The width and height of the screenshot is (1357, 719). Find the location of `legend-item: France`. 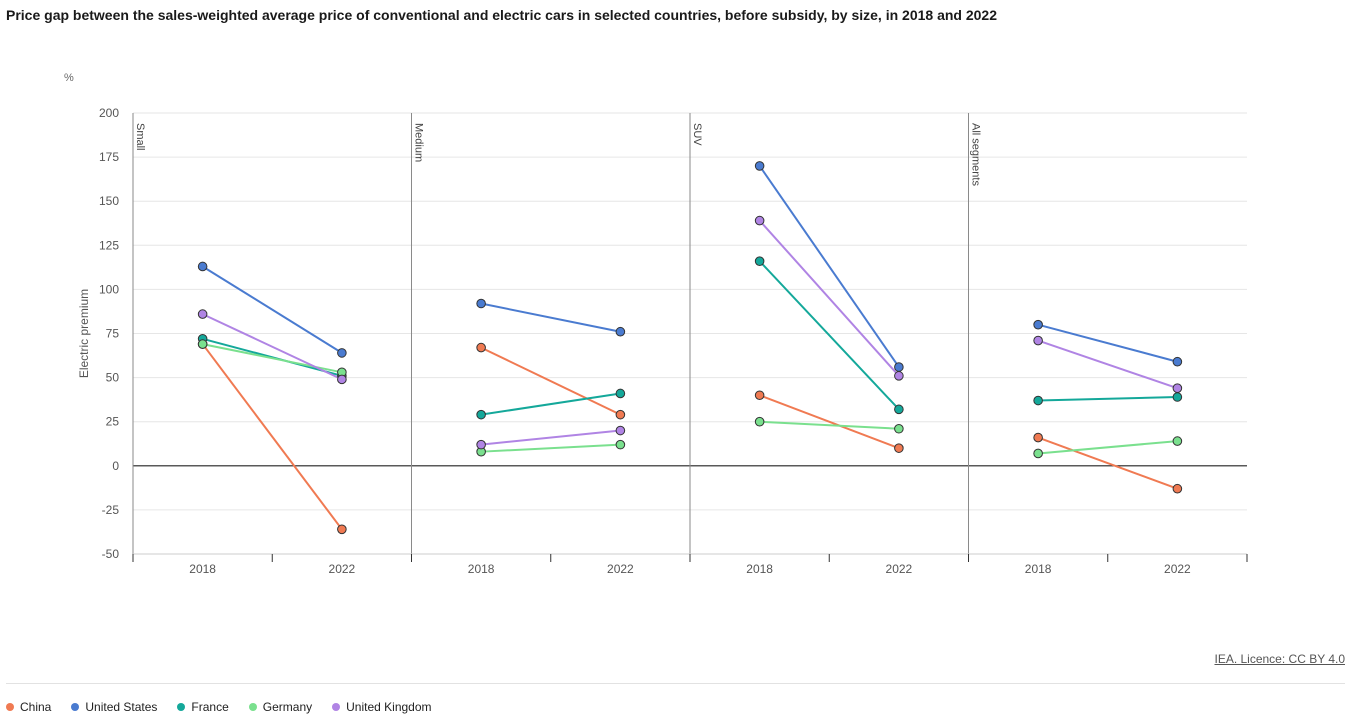

legend-item: France is located at coordinates (203, 707).